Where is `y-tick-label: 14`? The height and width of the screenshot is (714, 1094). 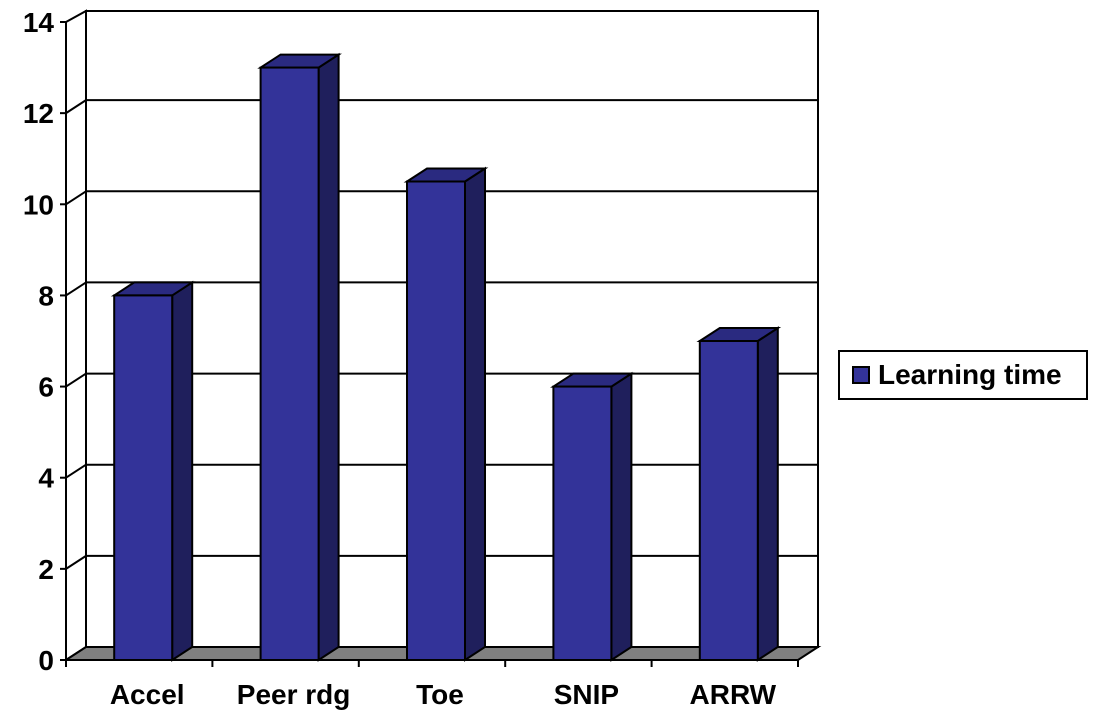
y-tick-label: 14 is located at coordinates (39, 22).